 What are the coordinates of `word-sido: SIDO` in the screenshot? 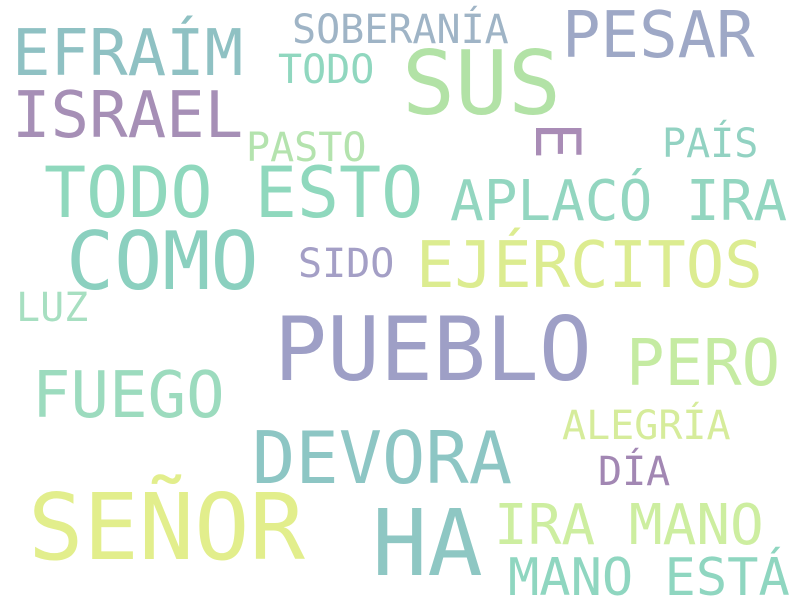 It's located at (346, 264).